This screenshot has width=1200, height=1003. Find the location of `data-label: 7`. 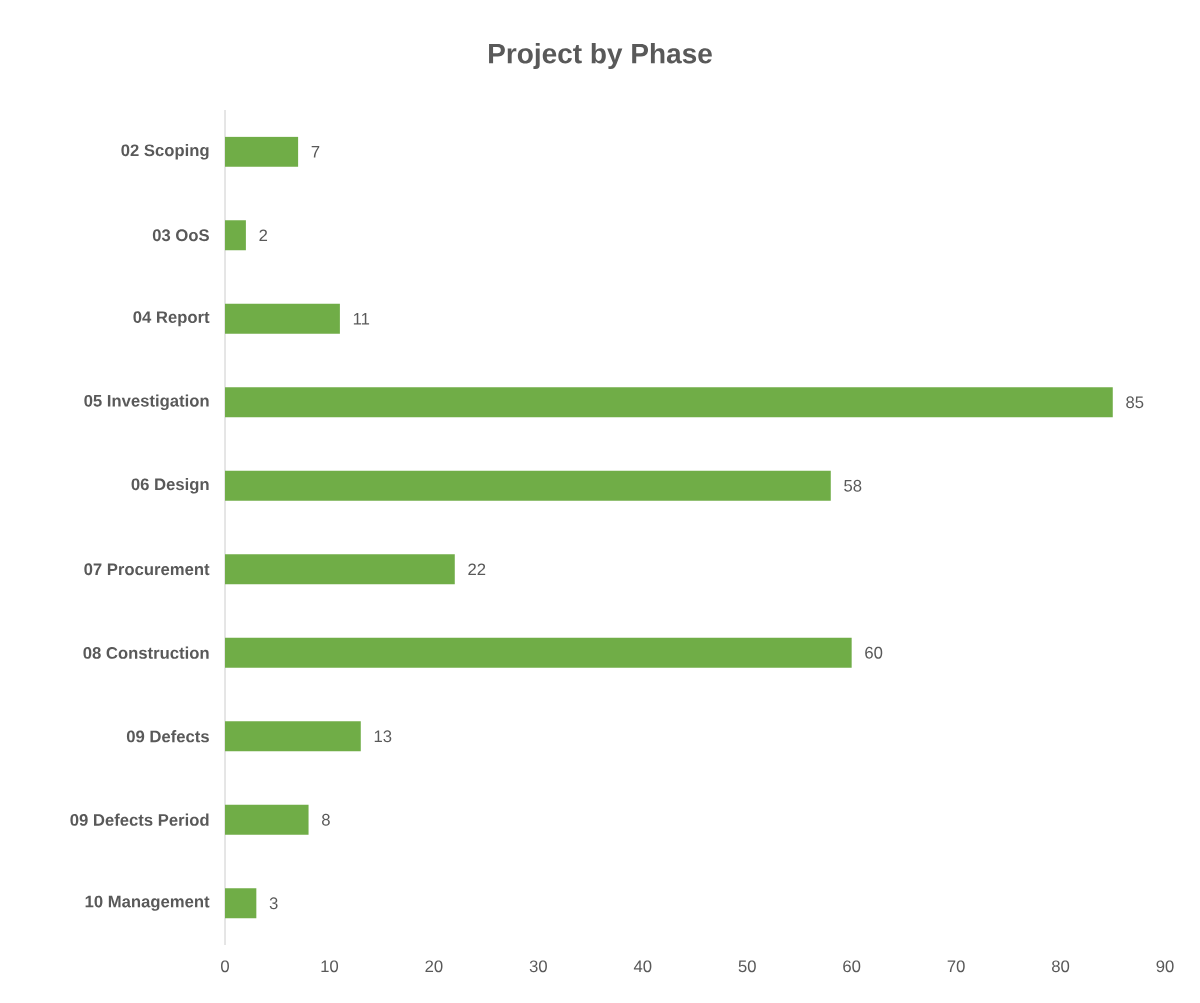

data-label: 7 is located at coordinates (315, 152).